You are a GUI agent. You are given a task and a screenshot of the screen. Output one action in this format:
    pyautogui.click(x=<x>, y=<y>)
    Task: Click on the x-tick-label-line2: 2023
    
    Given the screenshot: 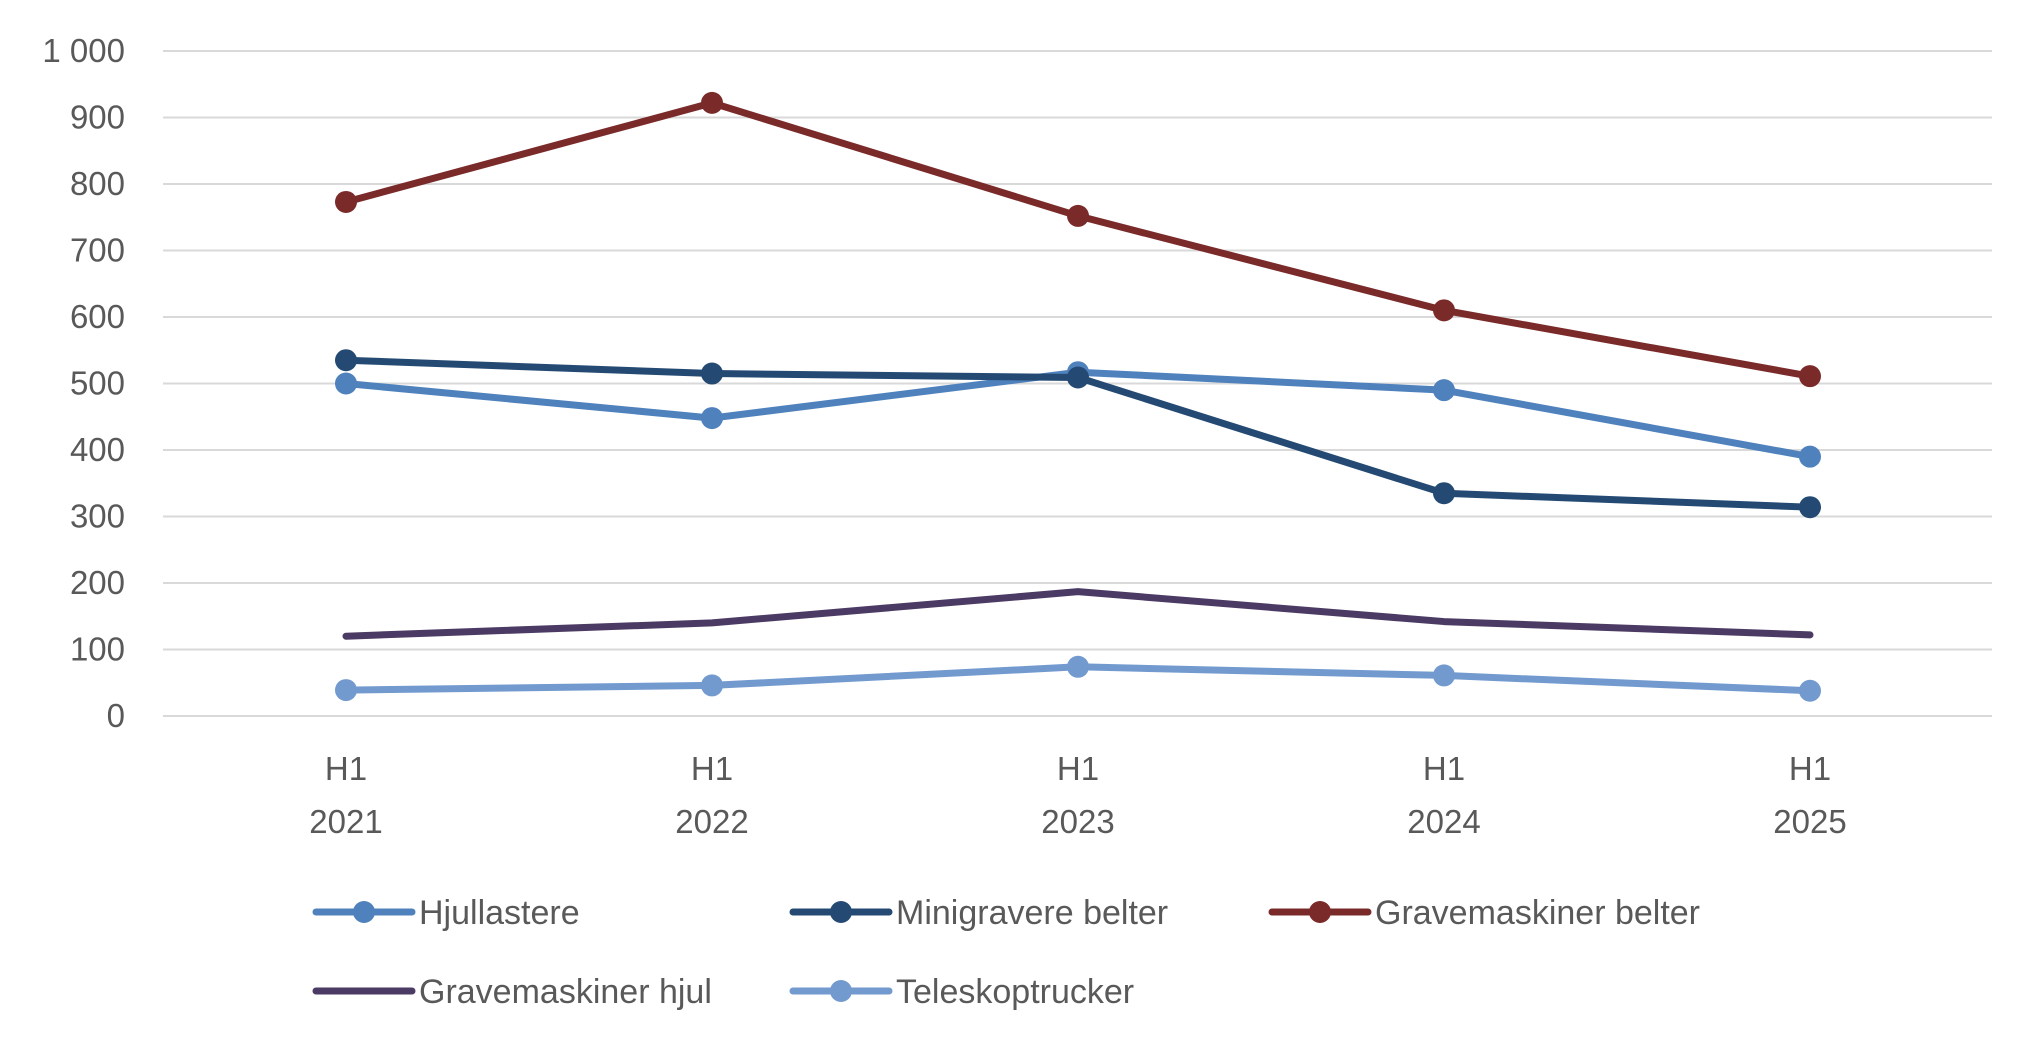 What is the action you would take?
    pyautogui.click(x=1077, y=821)
    